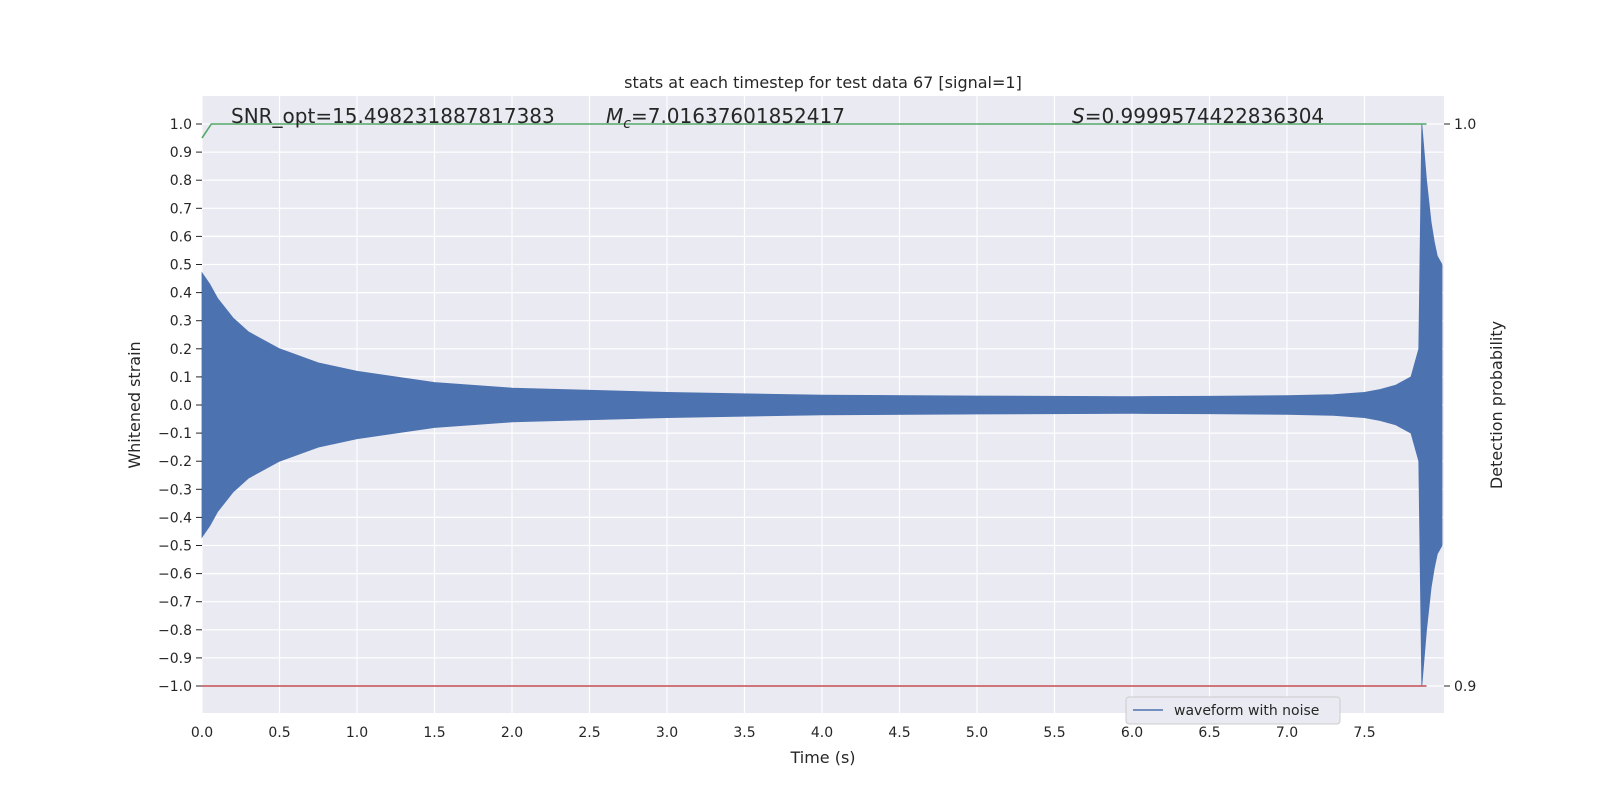 The height and width of the screenshot is (800, 1600). What do you see at coordinates (822, 757) in the screenshot?
I see `x-axis-label: Time (s)` at bounding box center [822, 757].